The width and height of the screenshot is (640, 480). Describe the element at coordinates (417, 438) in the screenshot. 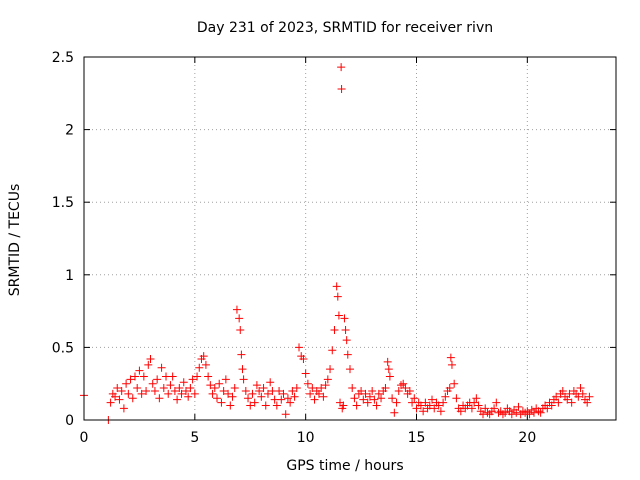

I see `x-tick-label: 15` at that location.